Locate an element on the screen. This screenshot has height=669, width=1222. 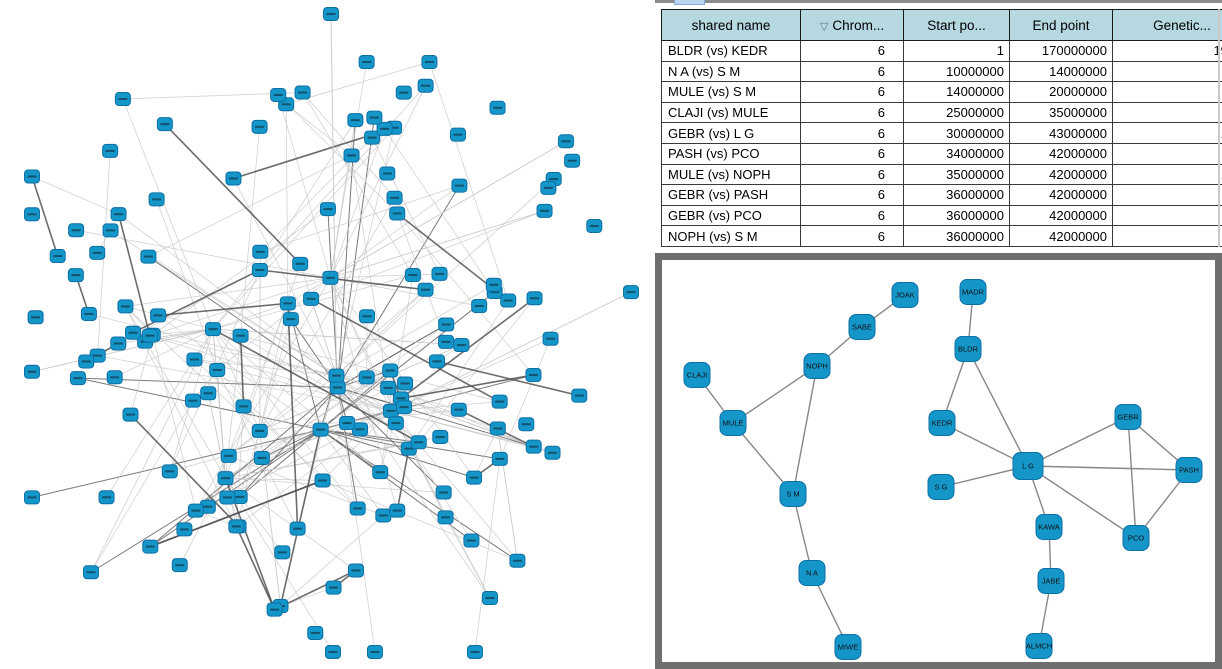
column-header-shared-name: shared name is located at coordinates (731, 25).